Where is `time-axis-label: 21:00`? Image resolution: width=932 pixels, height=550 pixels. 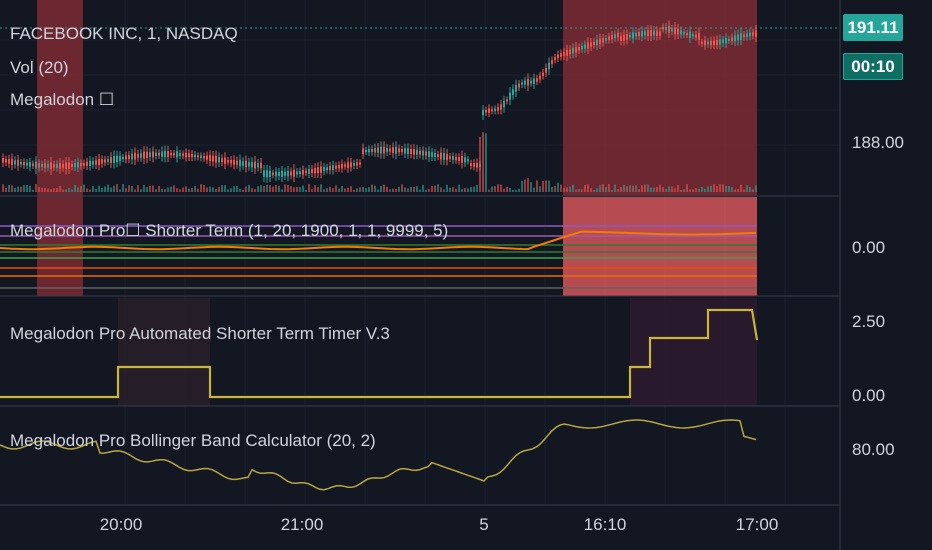 time-axis-label: 21:00 is located at coordinates (302, 524).